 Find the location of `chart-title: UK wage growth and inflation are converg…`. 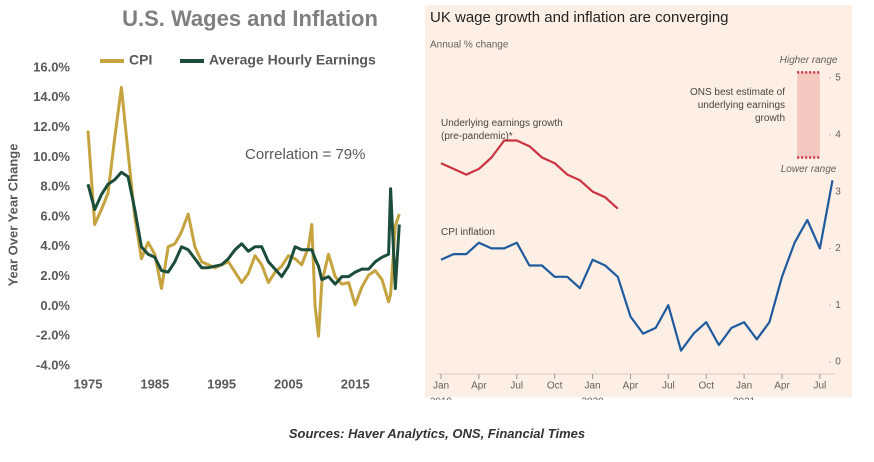

chart-title: UK wage growth and inflation are converg… is located at coordinates (579, 17).